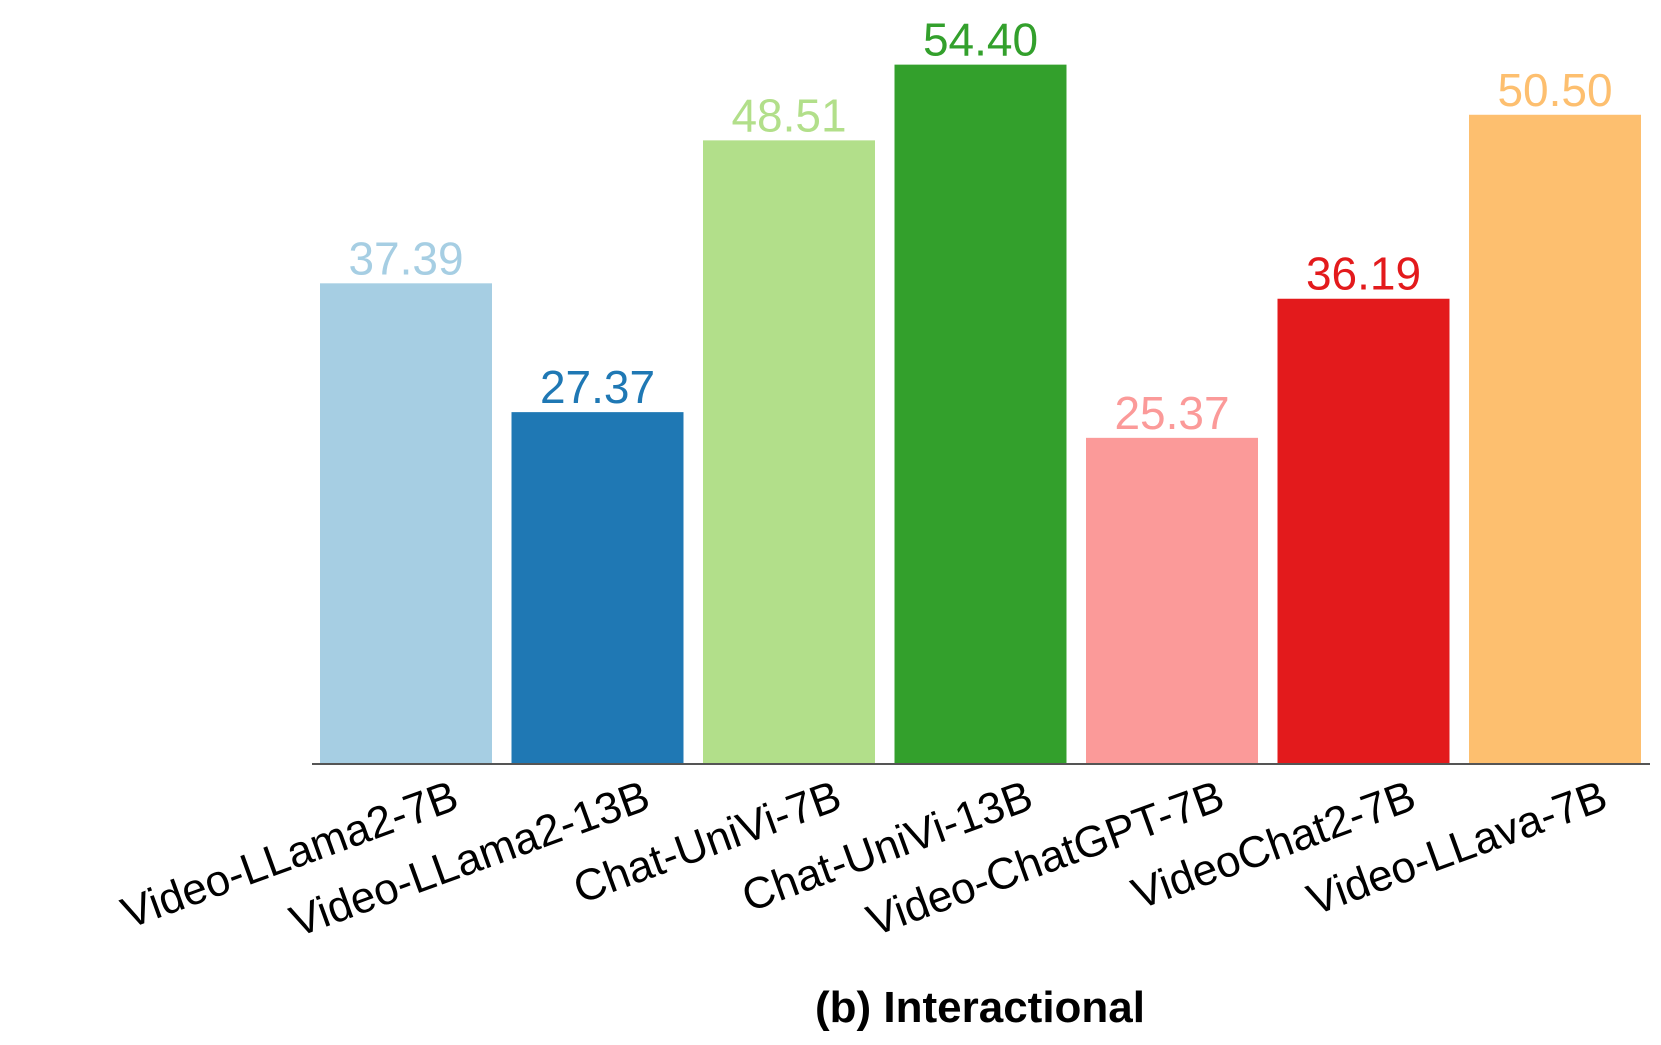 This screenshot has width=1661, height=1045. I want to click on bar-chat-univi-7b, so click(789, 452).